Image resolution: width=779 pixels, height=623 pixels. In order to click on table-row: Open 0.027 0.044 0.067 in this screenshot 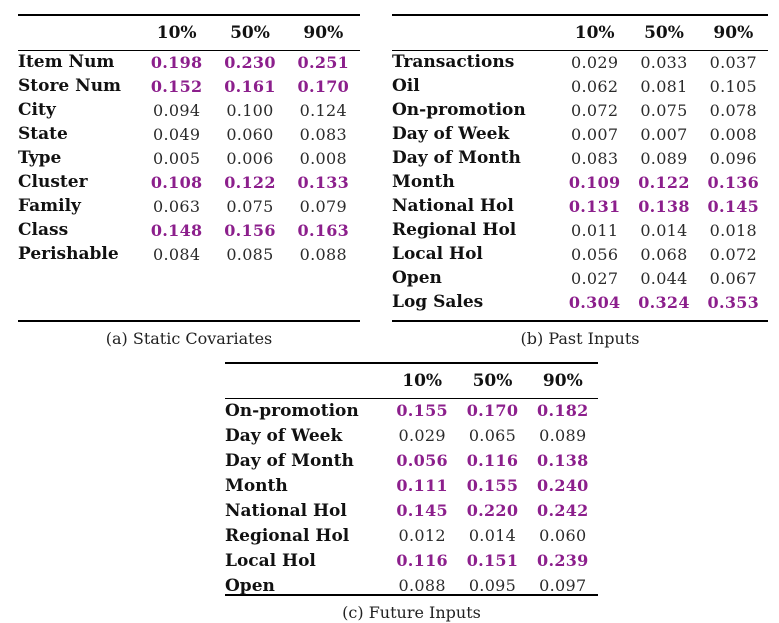, I will do `click(580, 278)`.